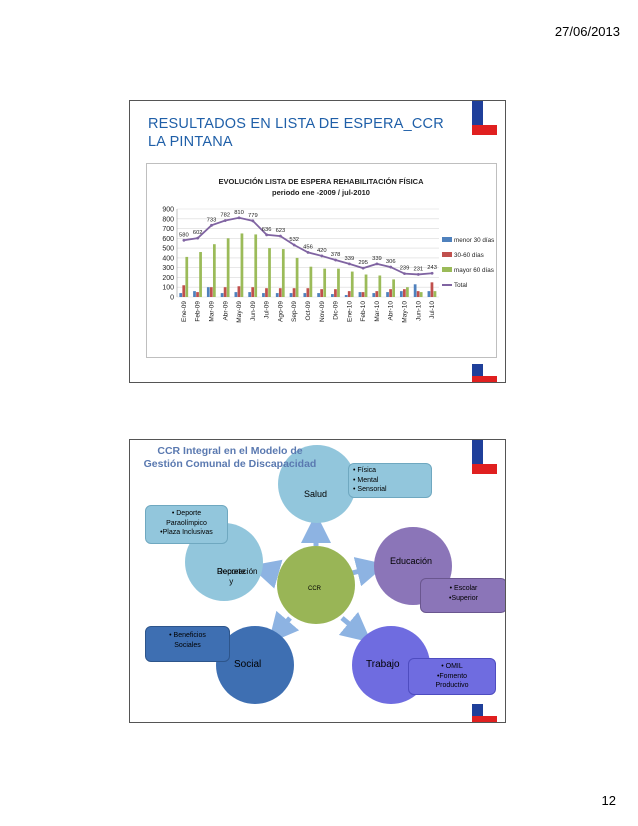 The width and height of the screenshot is (638, 826). I want to click on y-tick-label: 300, so click(168, 268).